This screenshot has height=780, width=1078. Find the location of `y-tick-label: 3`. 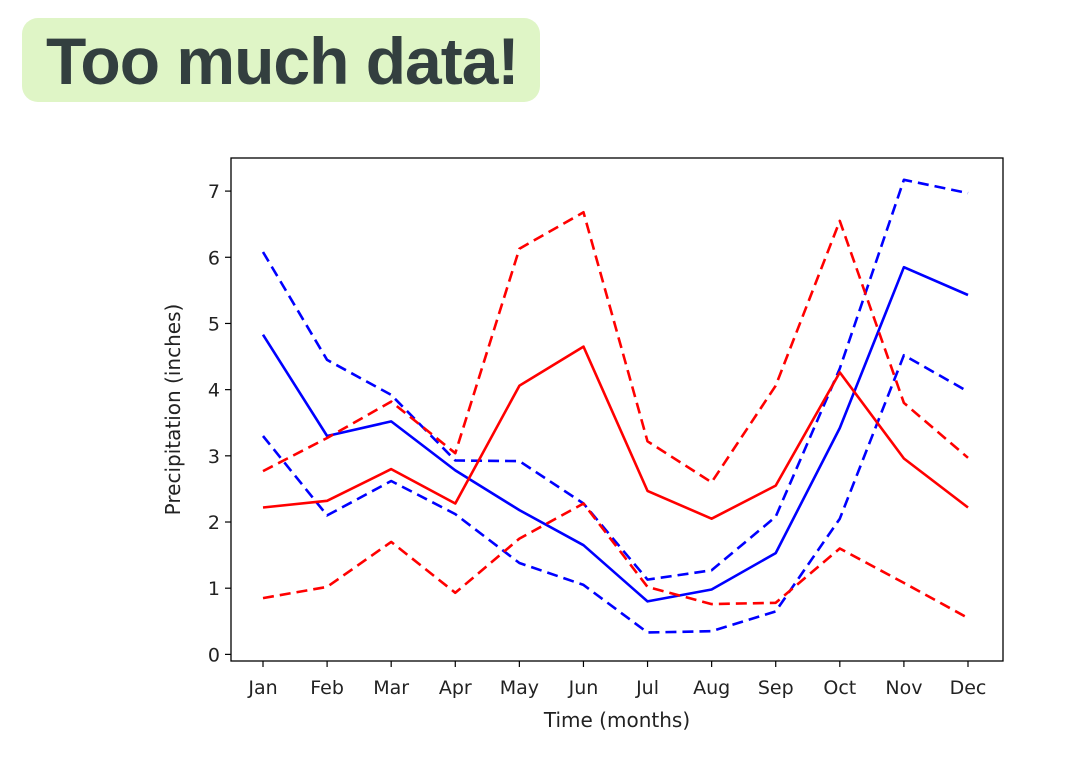

y-tick-label: 3 is located at coordinates (214, 457).